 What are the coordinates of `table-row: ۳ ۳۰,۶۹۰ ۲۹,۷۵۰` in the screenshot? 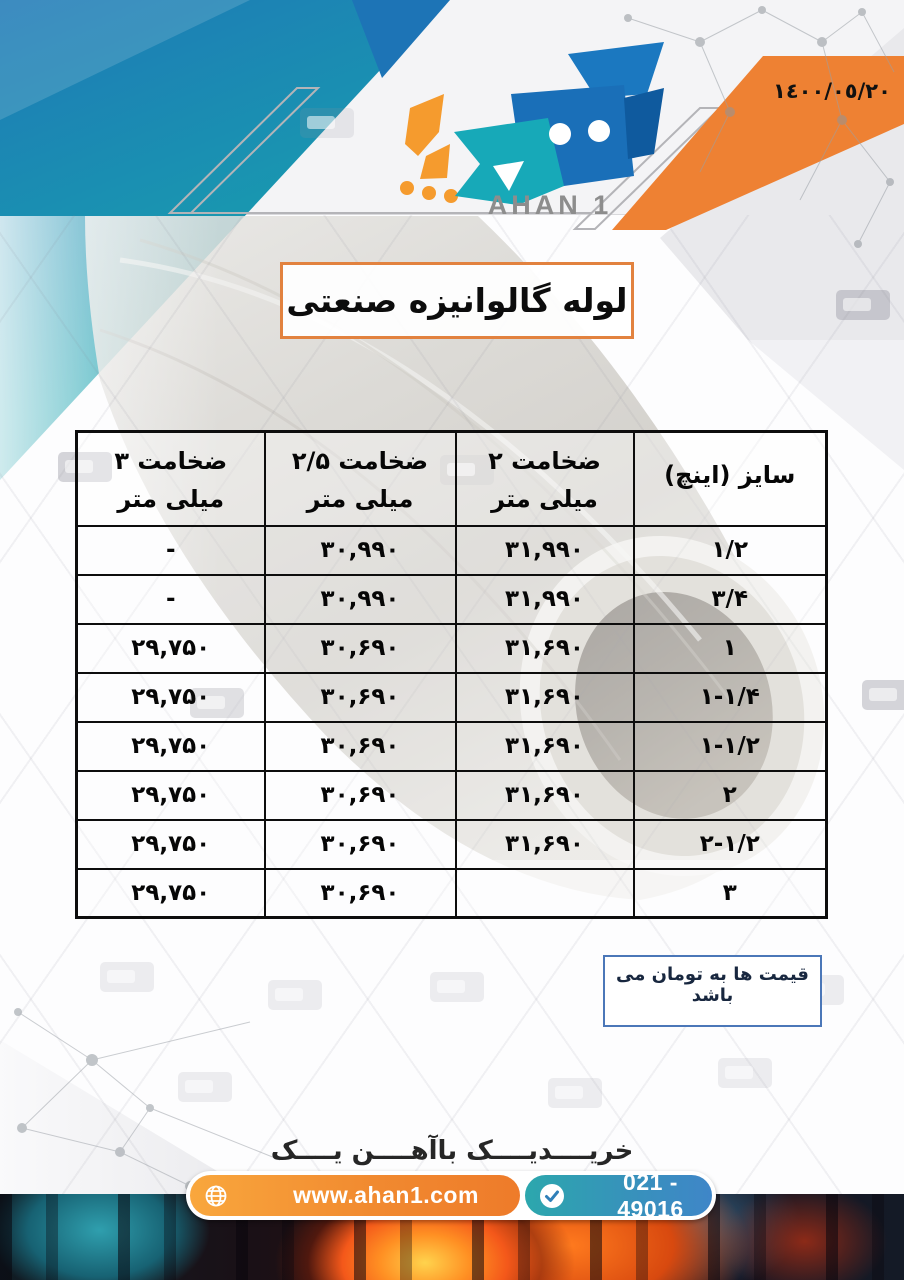 It's located at (451, 893).